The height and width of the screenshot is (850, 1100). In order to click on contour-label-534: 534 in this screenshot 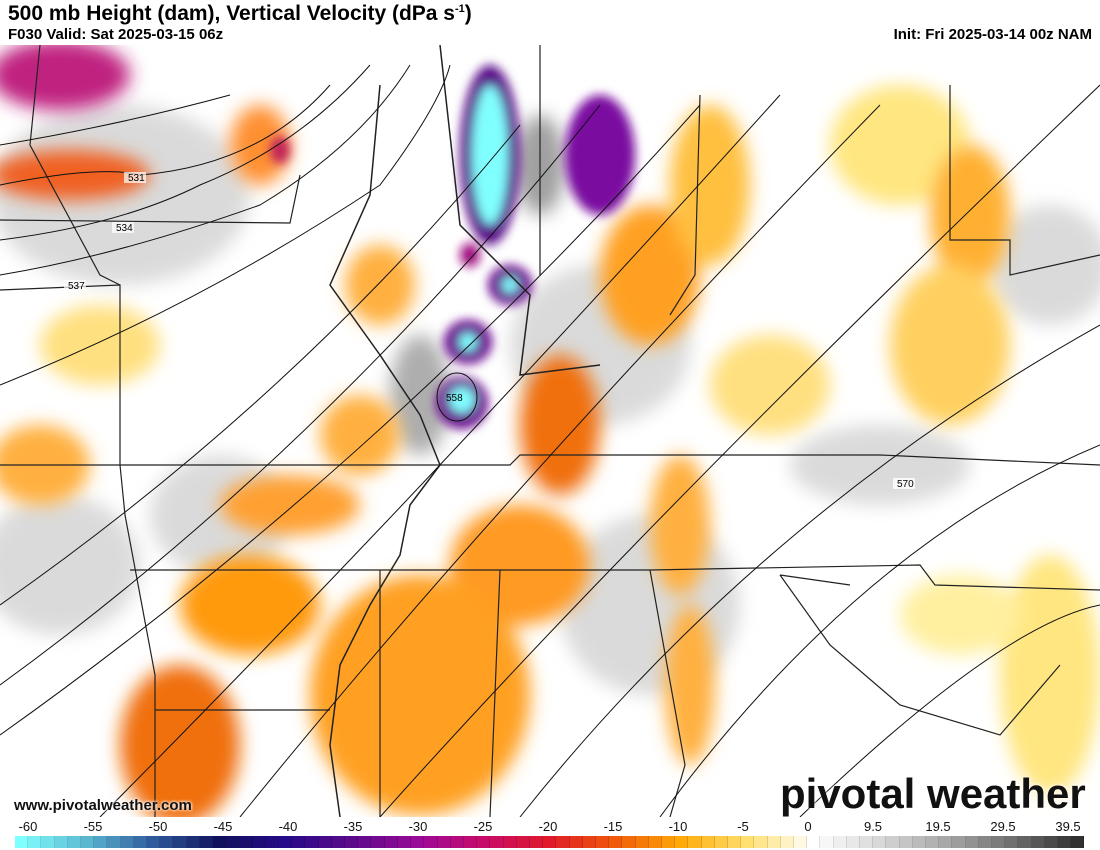, I will do `click(124, 228)`.